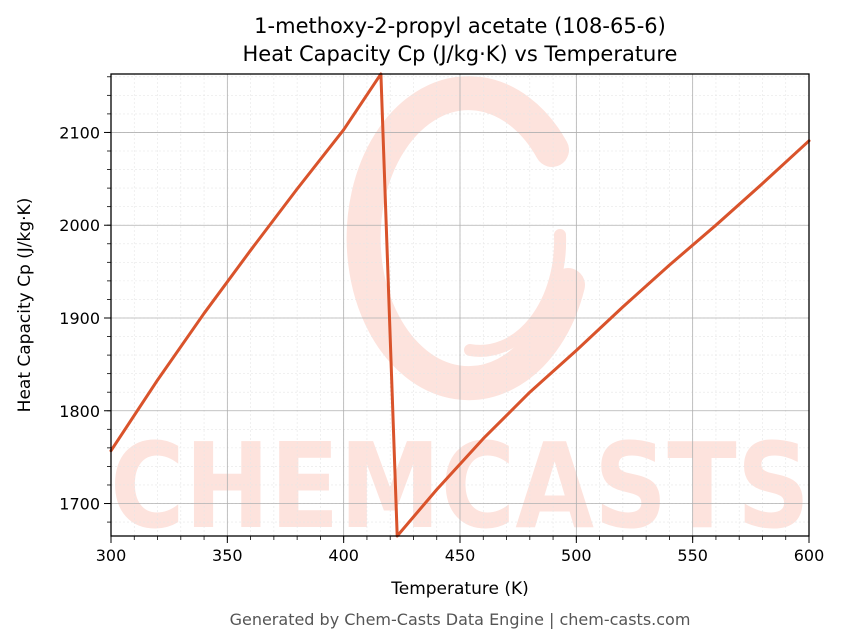  What do you see at coordinates (111, 555) in the screenshot?
I see `x-tick-label: 300` at bounding box center [111, 555].